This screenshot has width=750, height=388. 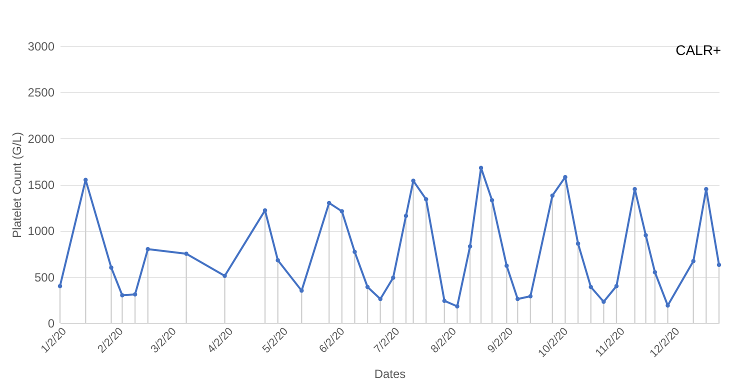 I want to click on y-tick-label: 2000, so click(x=41, y=139).